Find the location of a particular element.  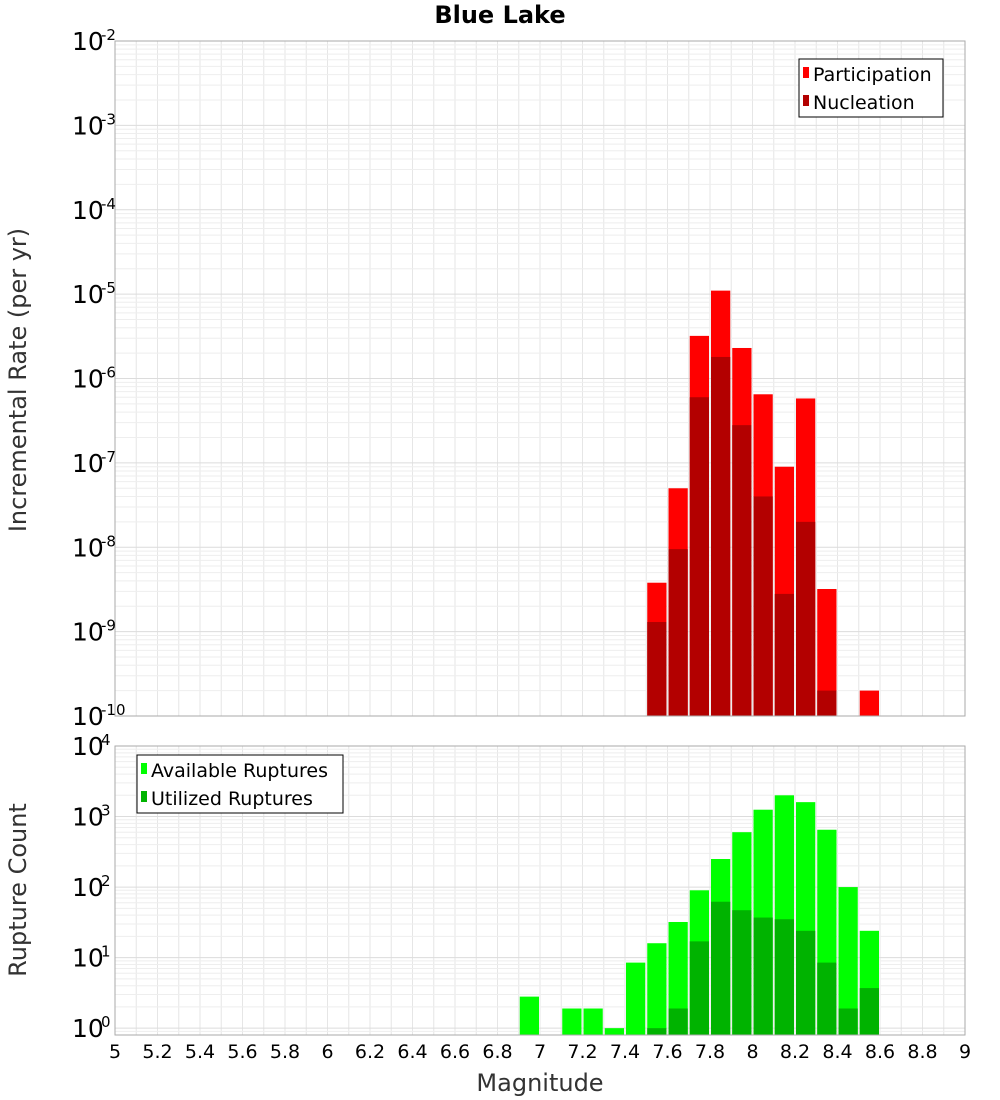

y-tick-exponent: -8 is located at coordinates (108, 541).